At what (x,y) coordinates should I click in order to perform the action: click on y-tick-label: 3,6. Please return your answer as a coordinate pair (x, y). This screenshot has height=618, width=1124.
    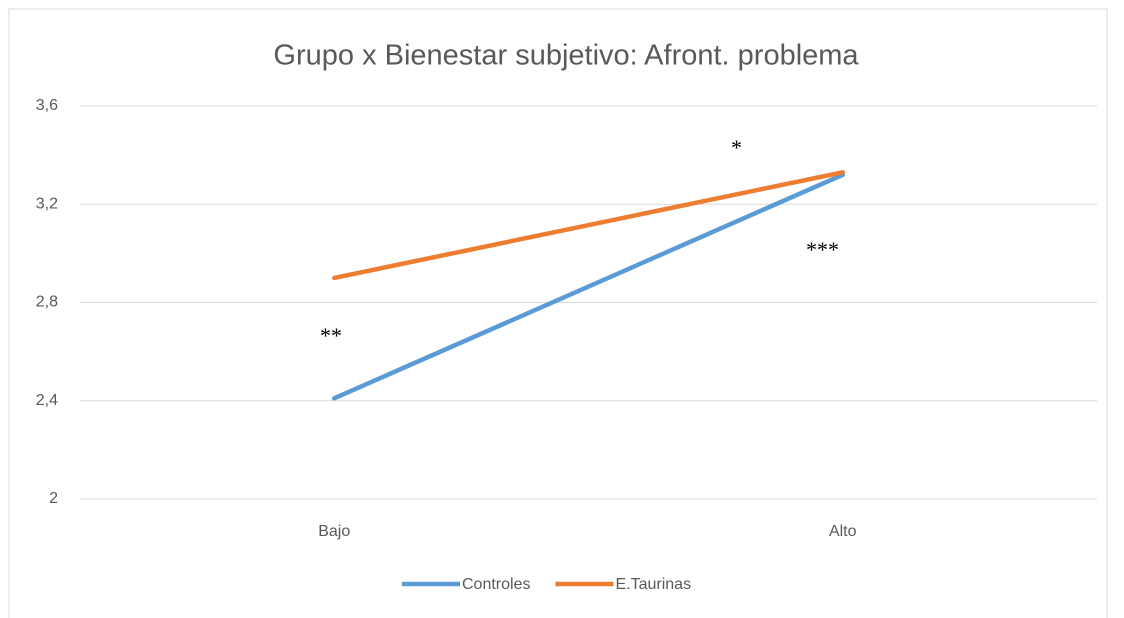
    Looking at the image, I should click on (47, 105).